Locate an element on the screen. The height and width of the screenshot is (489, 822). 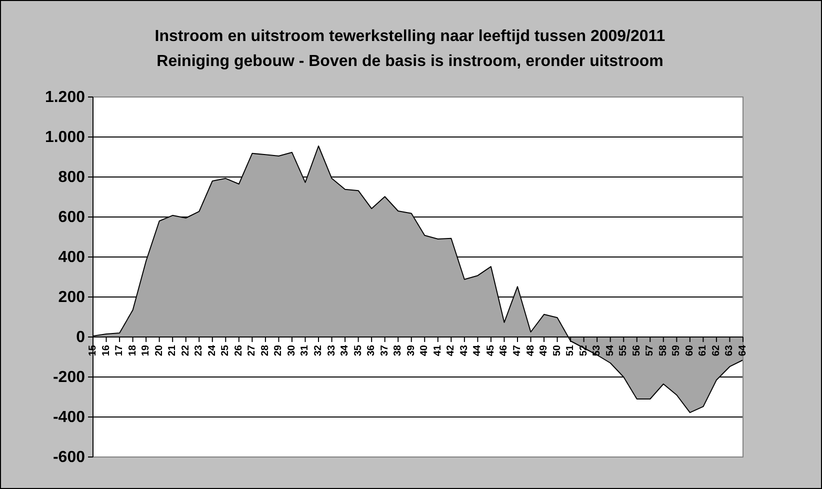
x-tick-label: 45 is located at coordinates (490, 350).